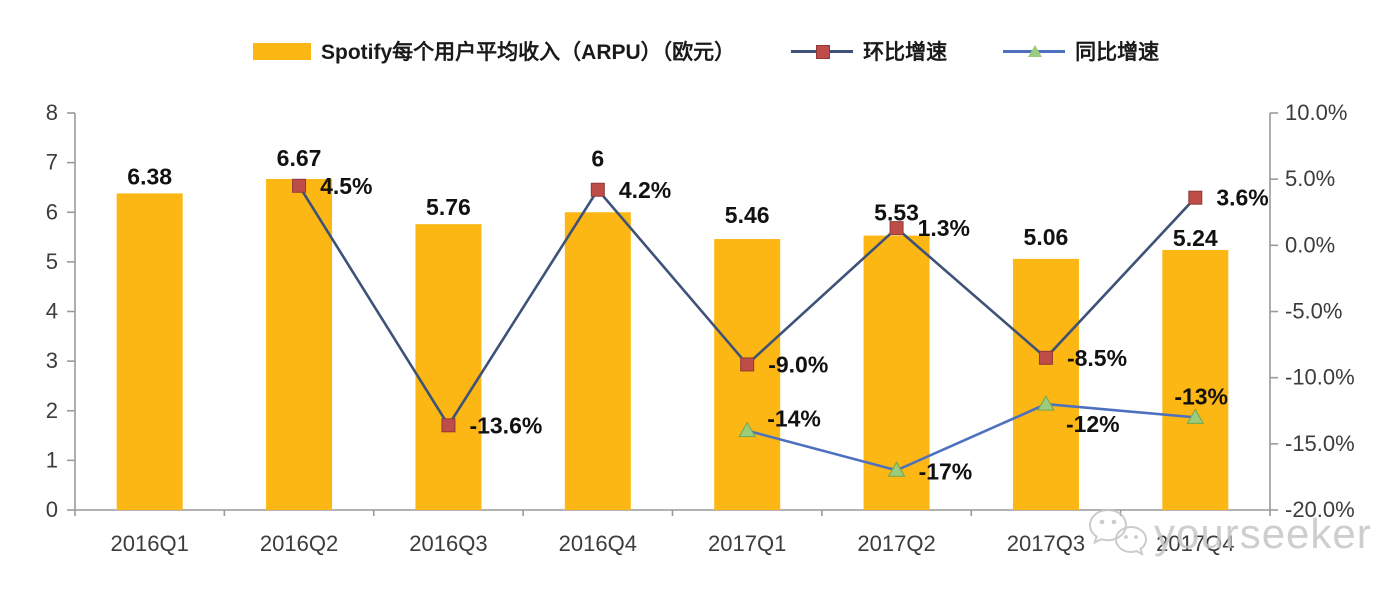 This screenshot has width=1399, height=601. What do you see at coordinates (1320, 443) in the screenshot?
I see `right-axis-tick-label: -15.0%` at bounding box center [1320, 443].